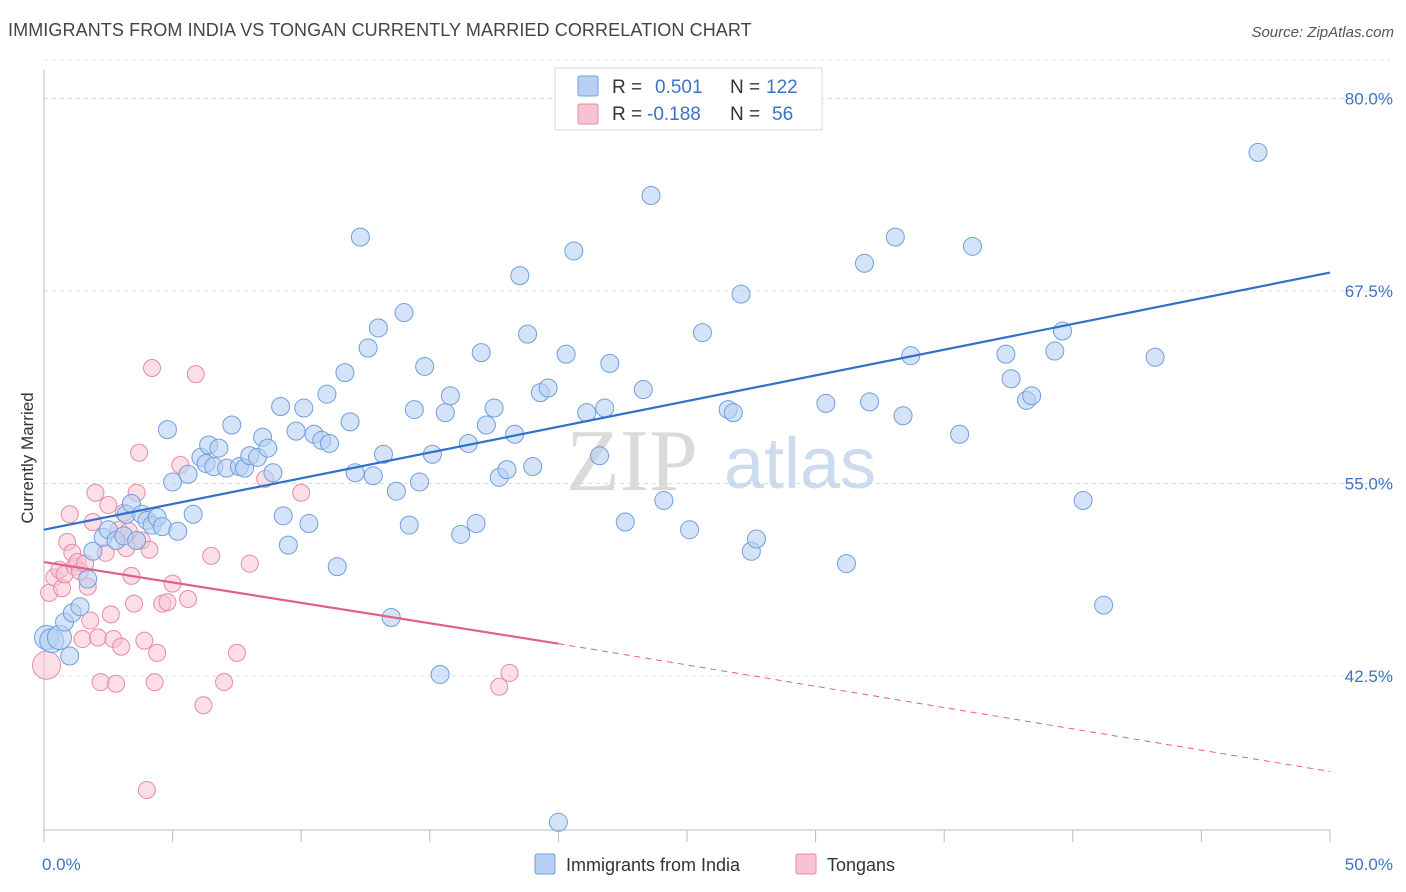 The image size is (1406, 892). What do you see at coordinates (714, 864) in the screenshot?
I see `bottom-legend: Immigrants from India Tongans` at bounding box center [714, 864].